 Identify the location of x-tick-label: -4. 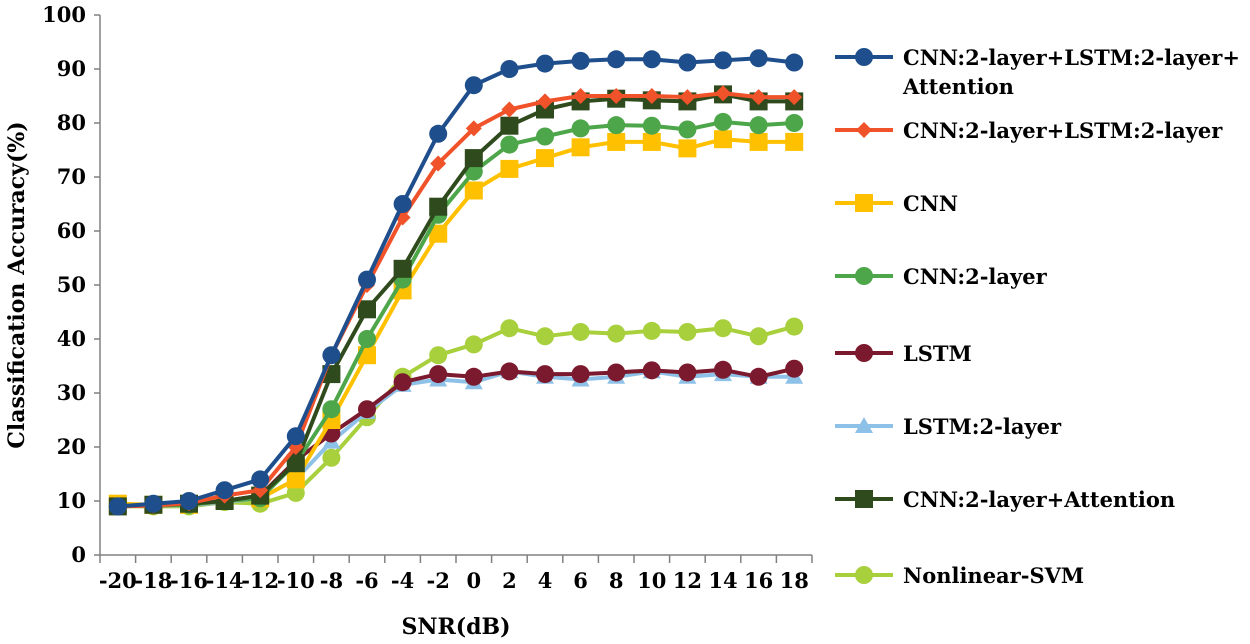
(402, 580).